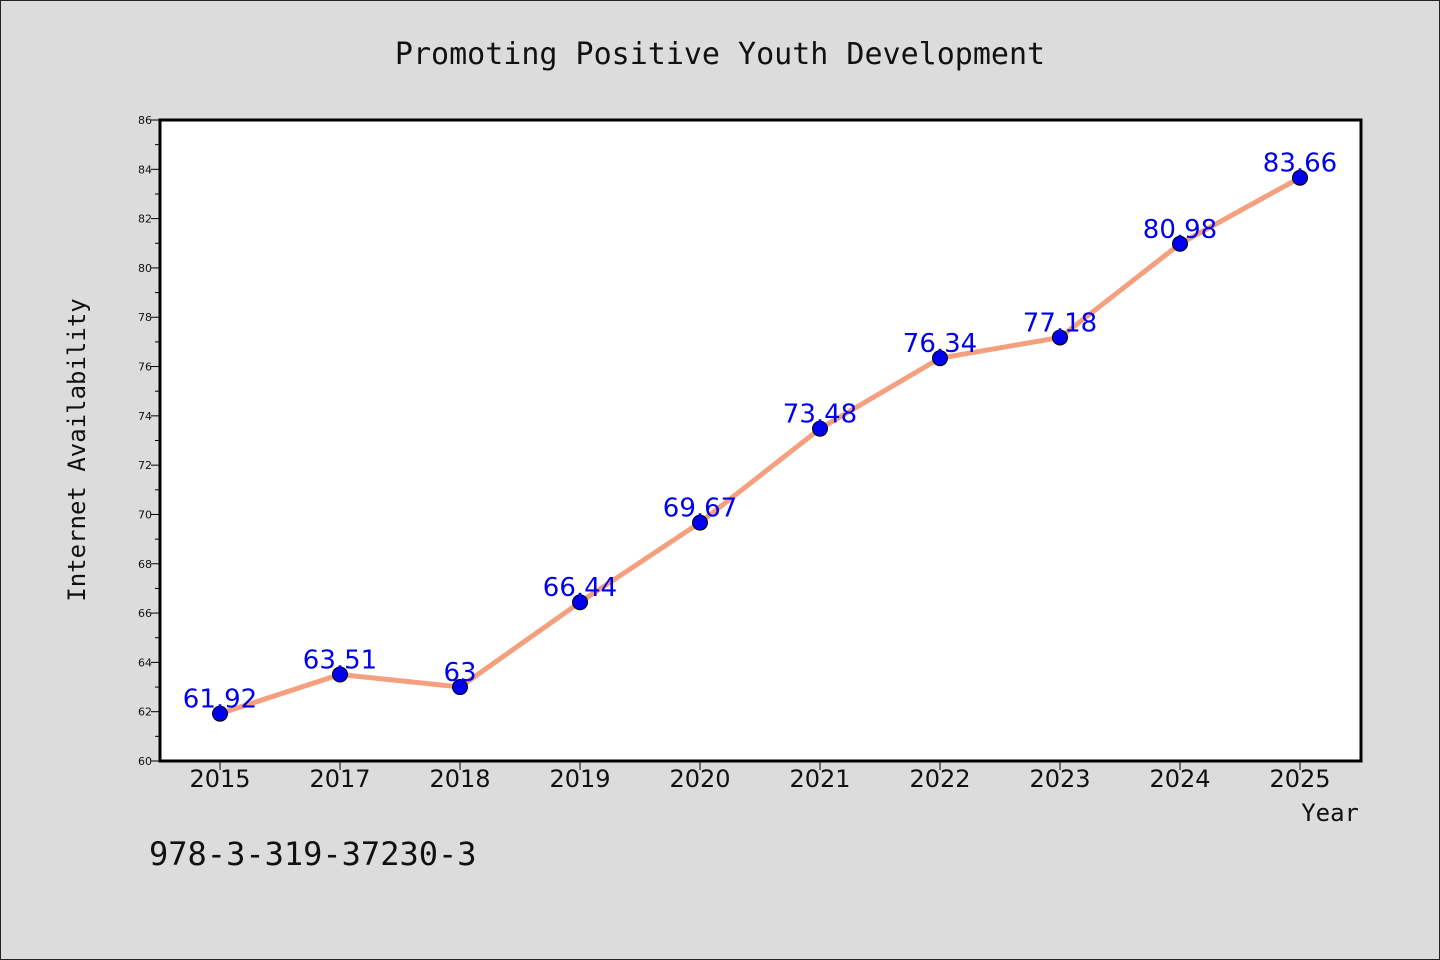  What do you see at coordinates (149, 441) in the screenshot?
I see `y-axis: 60 62 64 66 68 70 72 74 76 78 80 82 84 86` at bounding box center [149, 441].